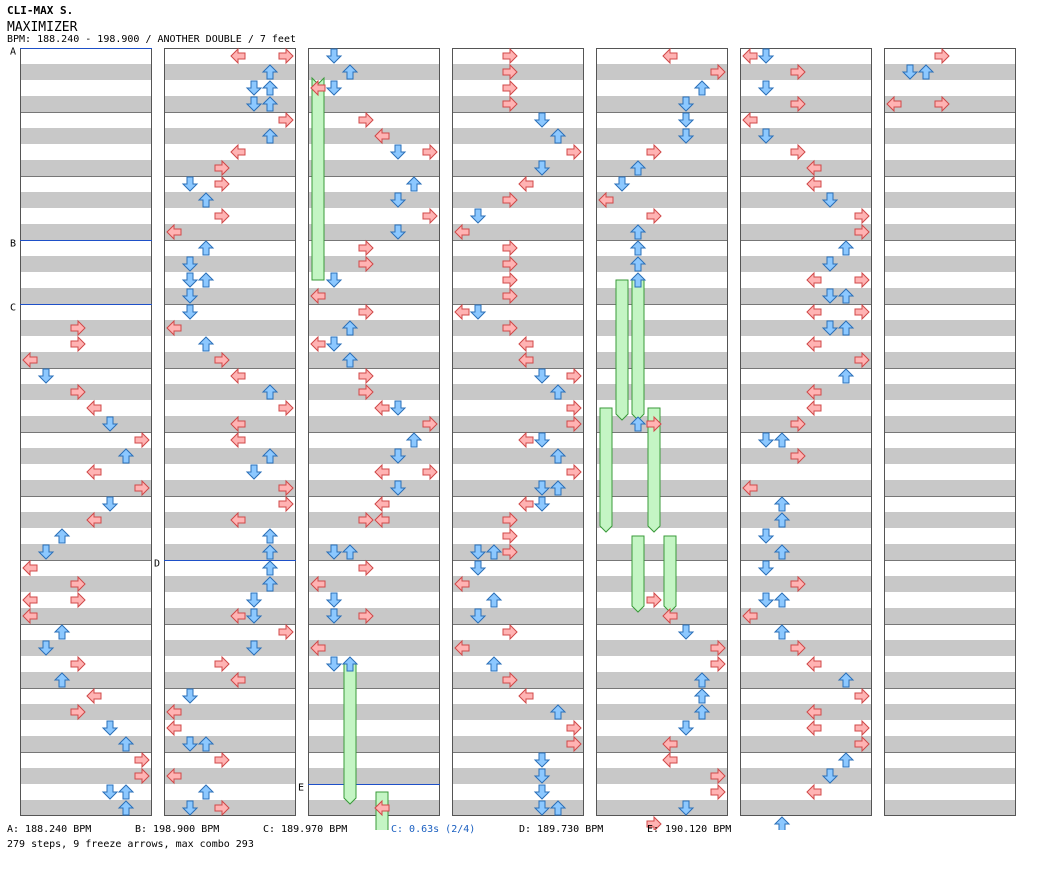  Describe the element at coordinates (638, 350) in the screenshot. I see `freeze-arrow` at that location.